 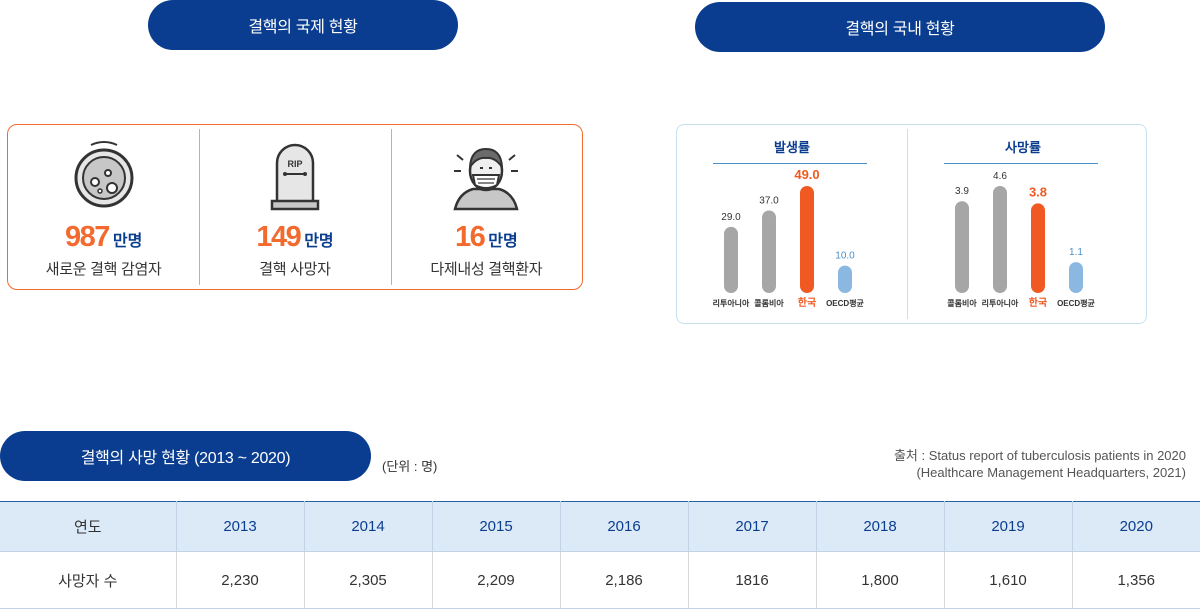 I want to click on chart-value-label: 3.9, so click(x=962, y=191).